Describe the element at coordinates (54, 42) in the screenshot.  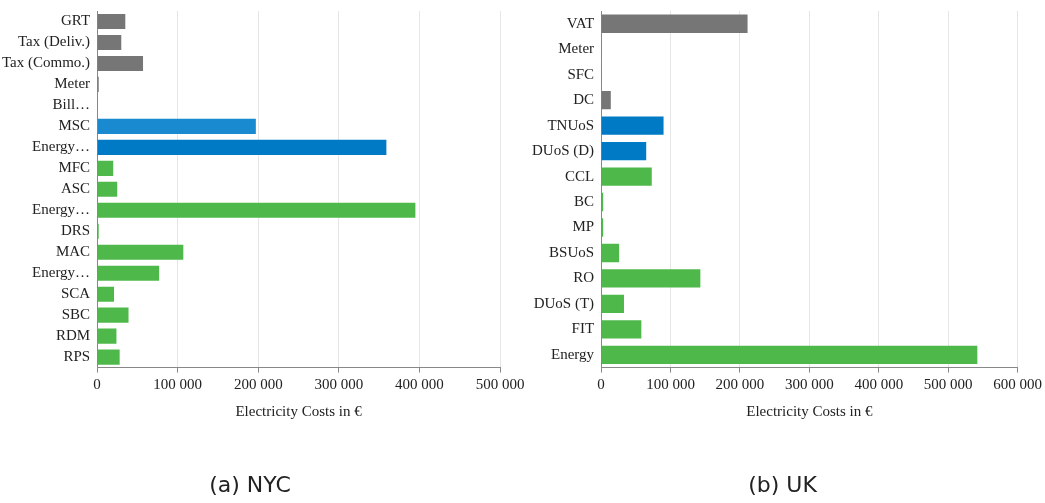
I see `y-tick-label: Tax (Deliv.)` at that location.